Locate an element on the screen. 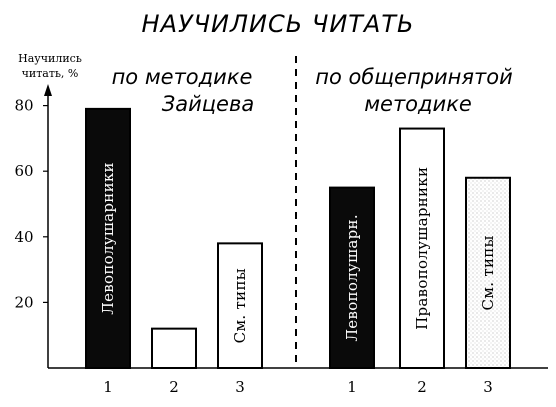 The image size is (556, 407). y-axis-label-line-1: Научились is located at coordinates (50, 58).